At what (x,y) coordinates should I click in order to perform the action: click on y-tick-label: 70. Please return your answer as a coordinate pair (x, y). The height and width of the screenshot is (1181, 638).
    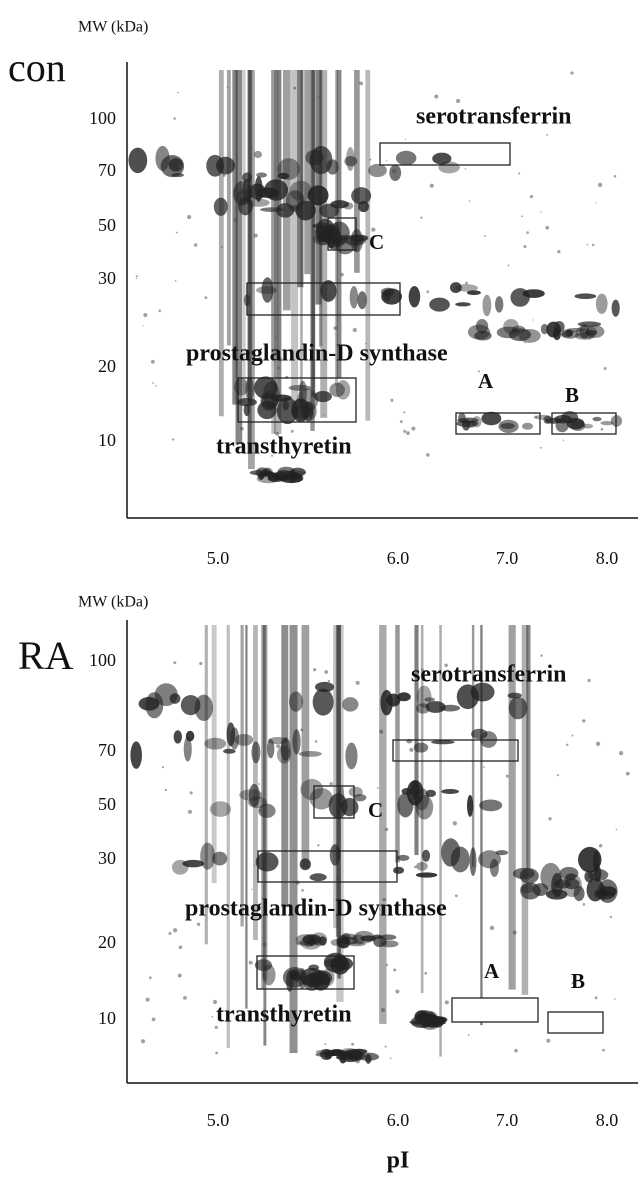
    Looking at the image, I should click on (107, 750).